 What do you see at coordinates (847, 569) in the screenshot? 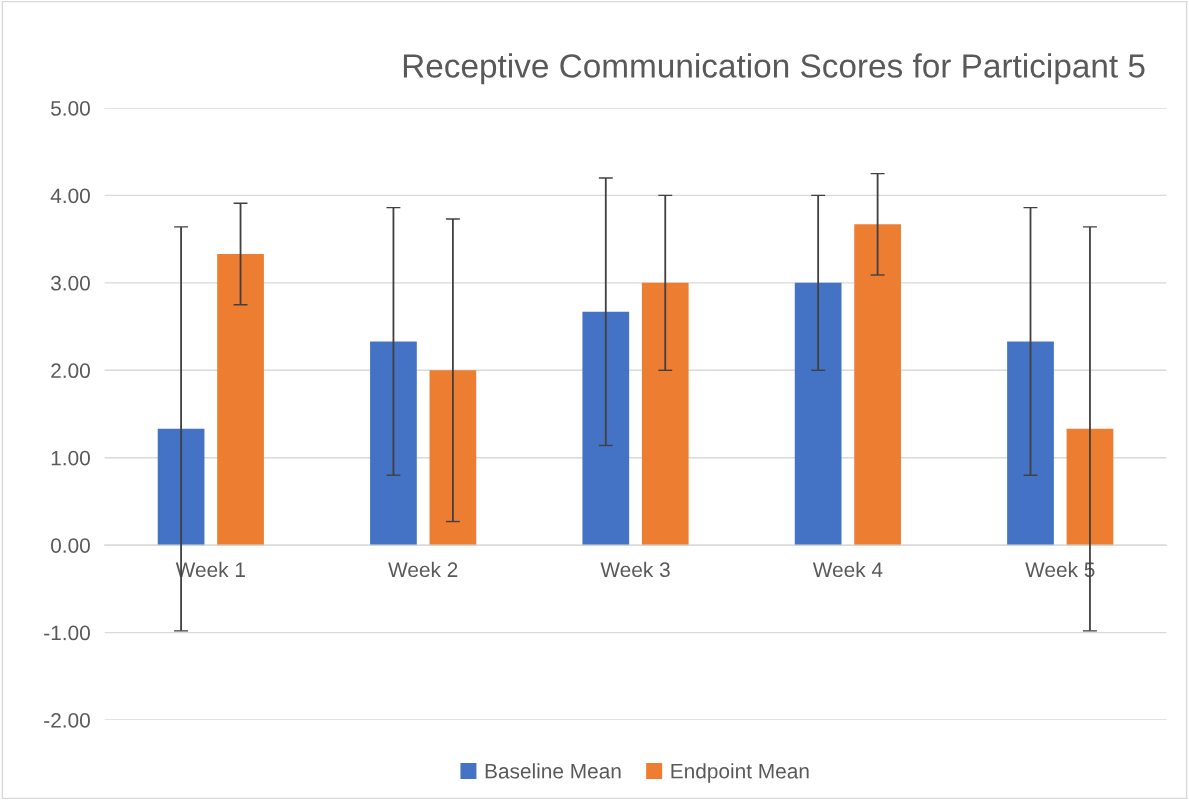
I see `x-tick-label: Week 4` at bounding box center [847, 569].